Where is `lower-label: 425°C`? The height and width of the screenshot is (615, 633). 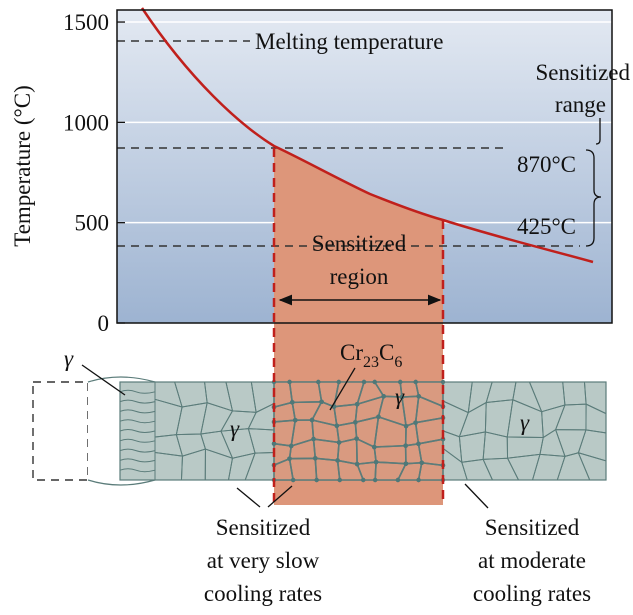
lower-label: 425°C is located at coordinates (546, 226).